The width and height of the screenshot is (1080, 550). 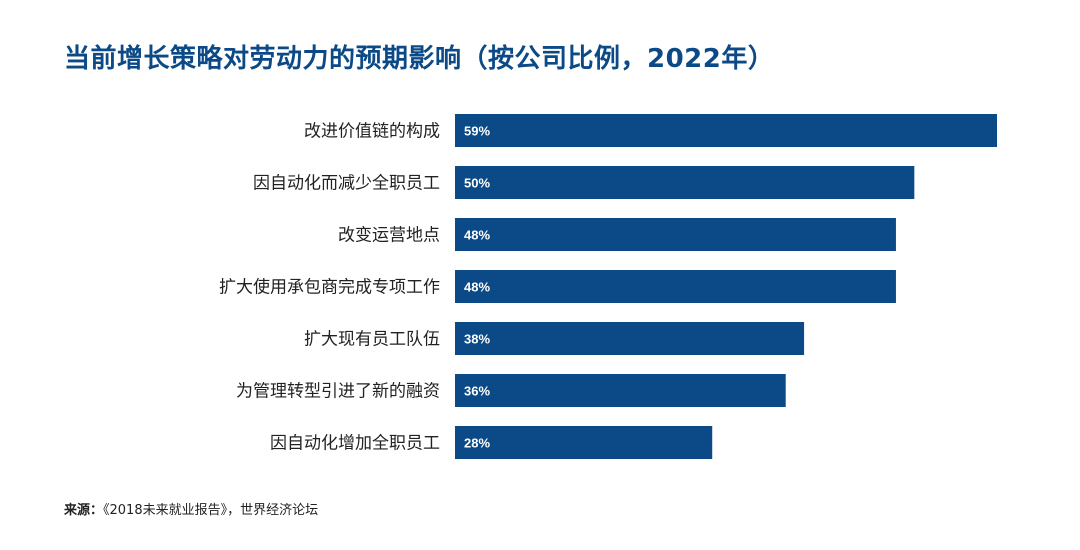 What do you see at coordinates (338, 392) in the screenshot?
I see `category-label-5: 为管理转型引进了新的融资` at bounding box center [338, 392].